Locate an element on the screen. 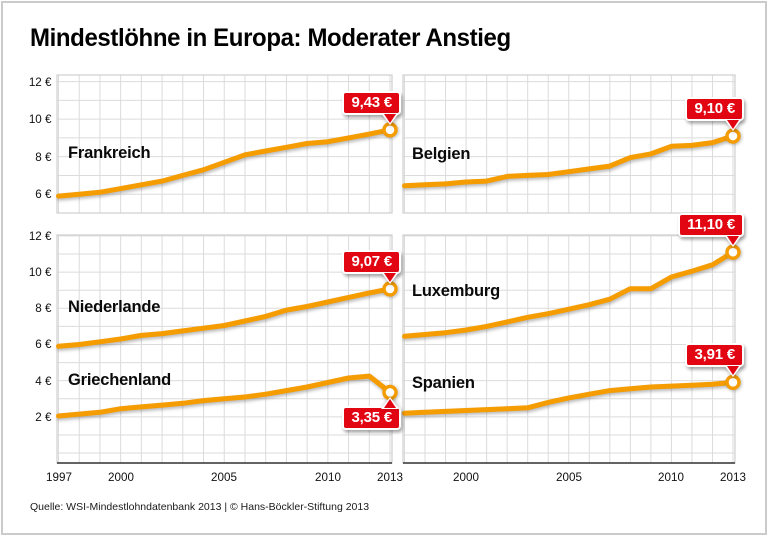 The image size is (768, 536). panel-border-top-right is located at coordinates (569, 144).